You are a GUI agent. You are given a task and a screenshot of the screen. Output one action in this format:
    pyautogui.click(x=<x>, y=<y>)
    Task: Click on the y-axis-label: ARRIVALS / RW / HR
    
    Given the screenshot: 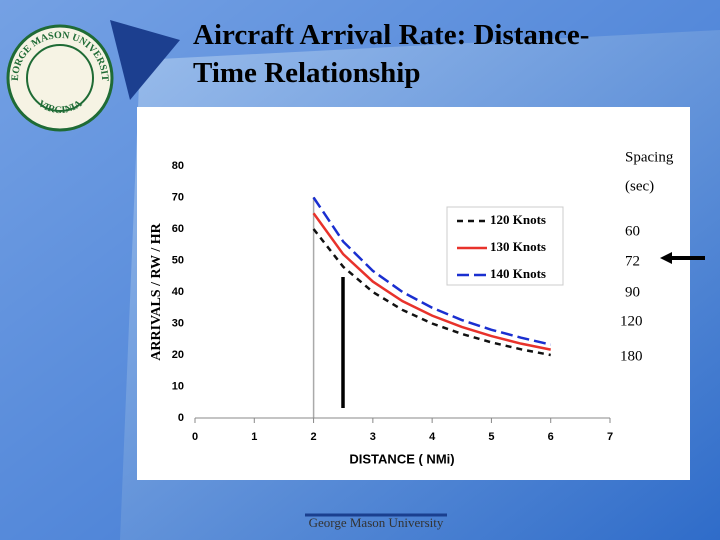 What is the action you would take?
    pyautogui.click(x=156, y=291)
    